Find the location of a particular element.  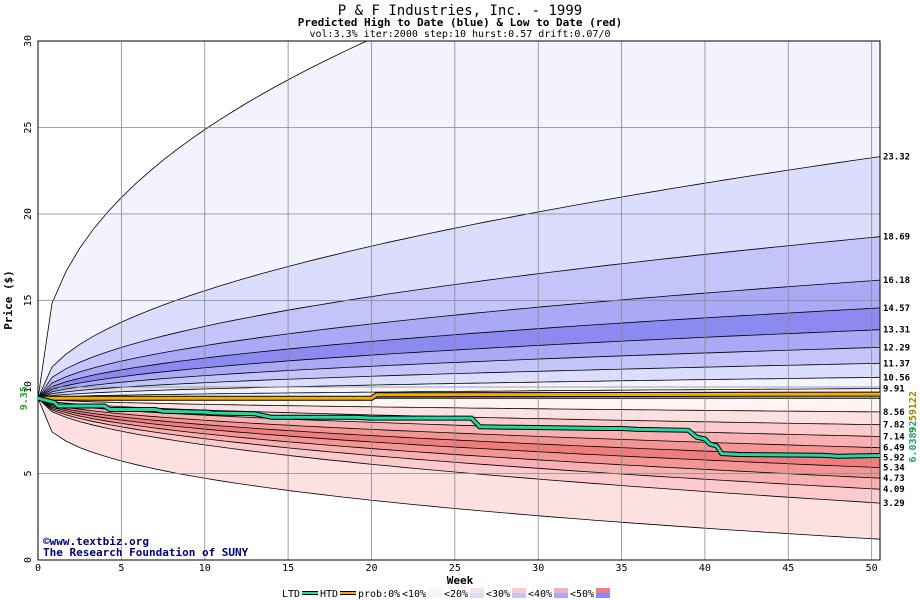

htd-value-label: 9.59122 is located at coordinates (913, 412).